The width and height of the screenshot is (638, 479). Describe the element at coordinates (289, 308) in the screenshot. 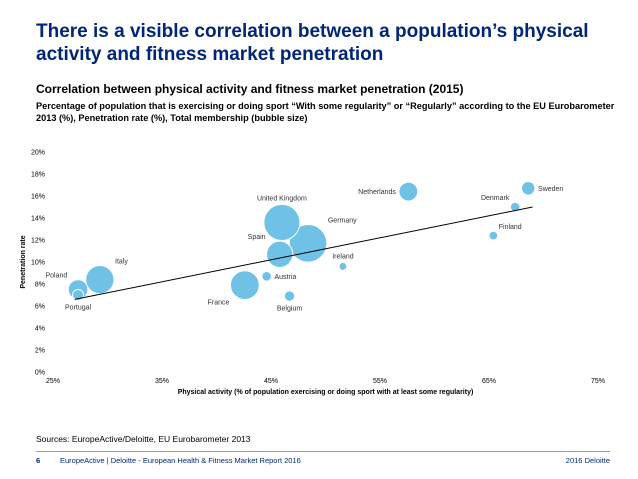

I see `point-label-belgium: Belgium` at that location.